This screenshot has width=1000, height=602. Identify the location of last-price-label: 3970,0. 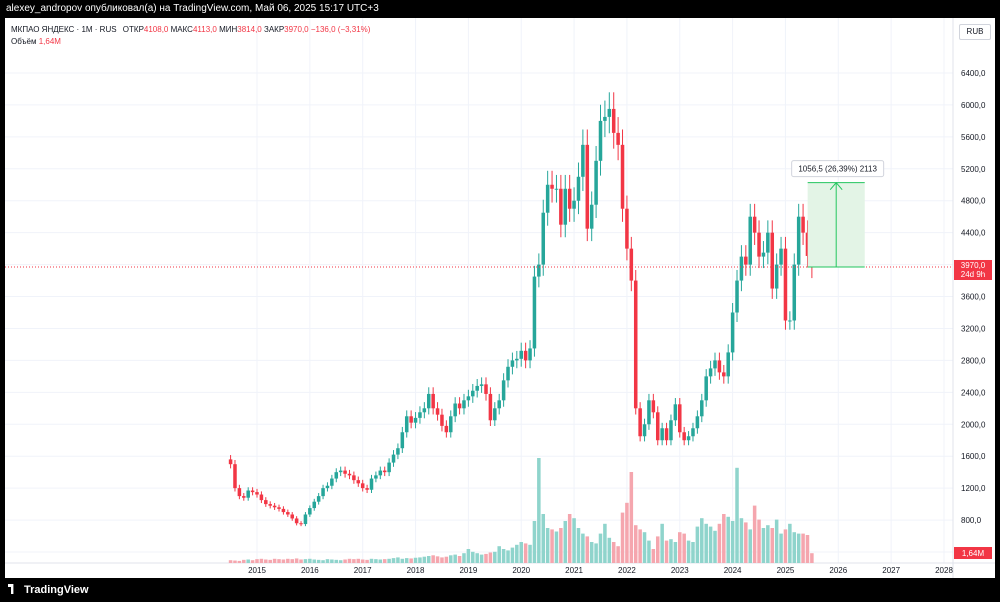
(973, 265).